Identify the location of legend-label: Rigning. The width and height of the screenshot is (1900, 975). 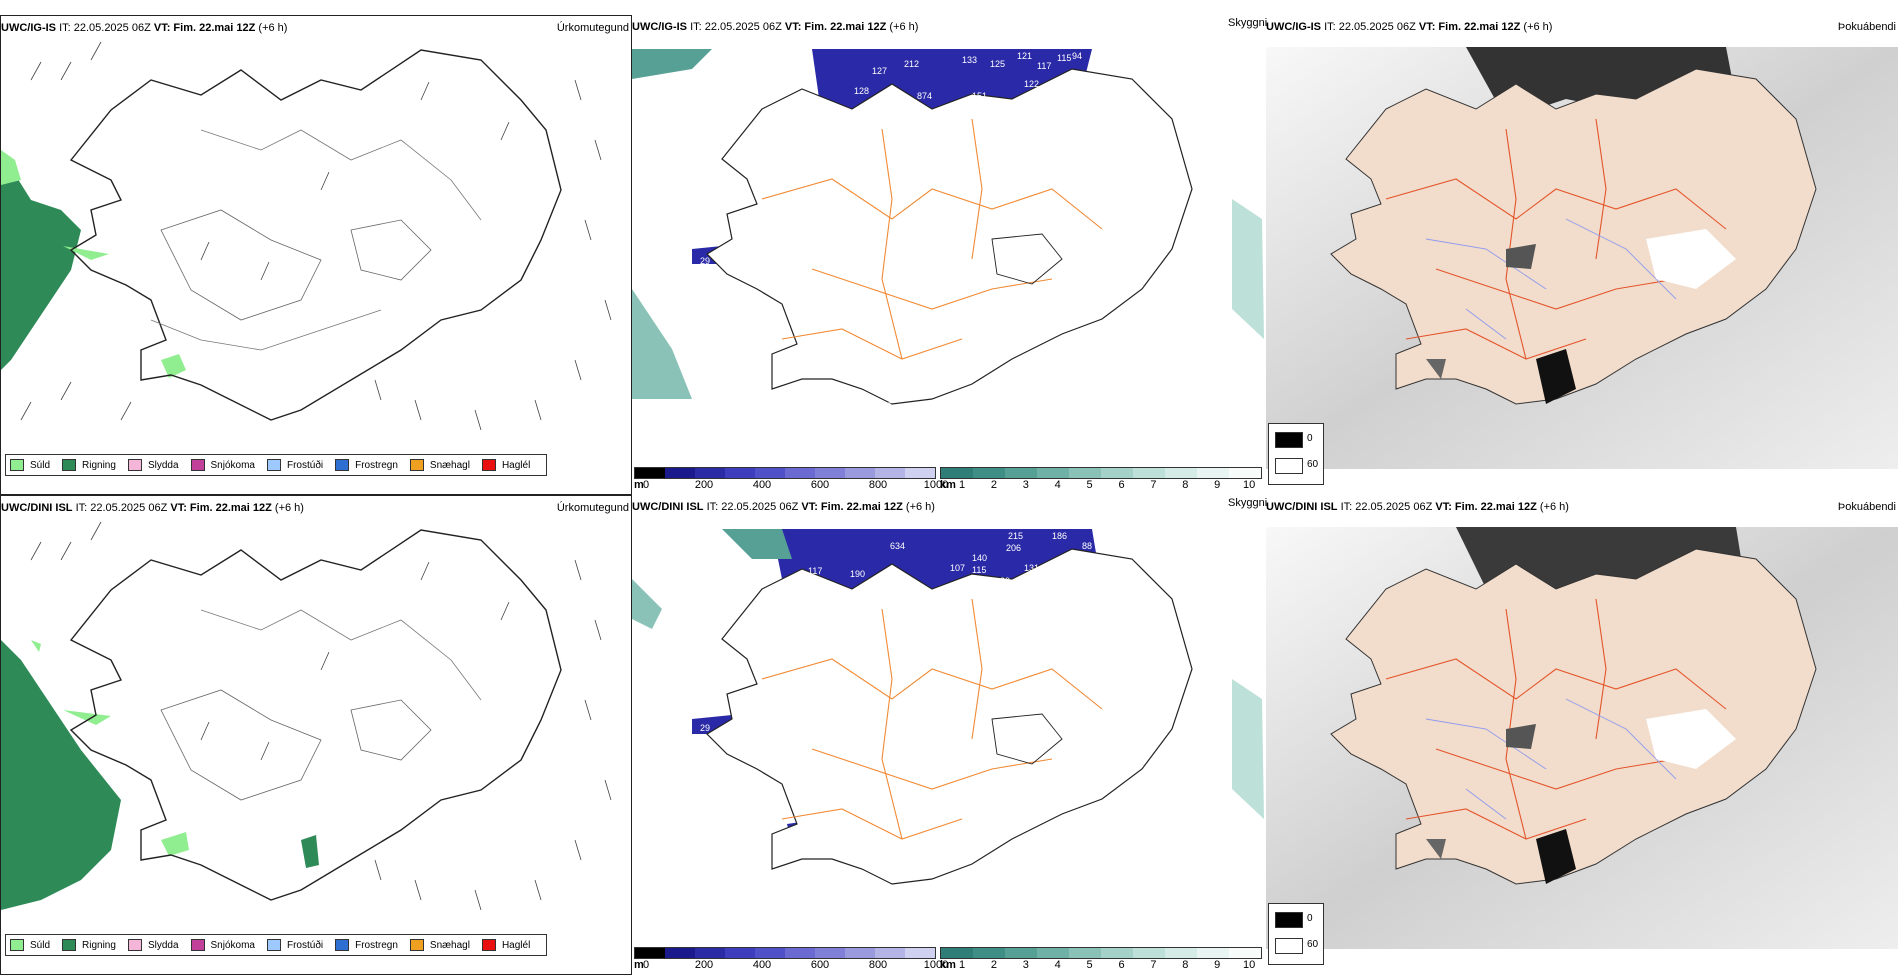
(99, 945).